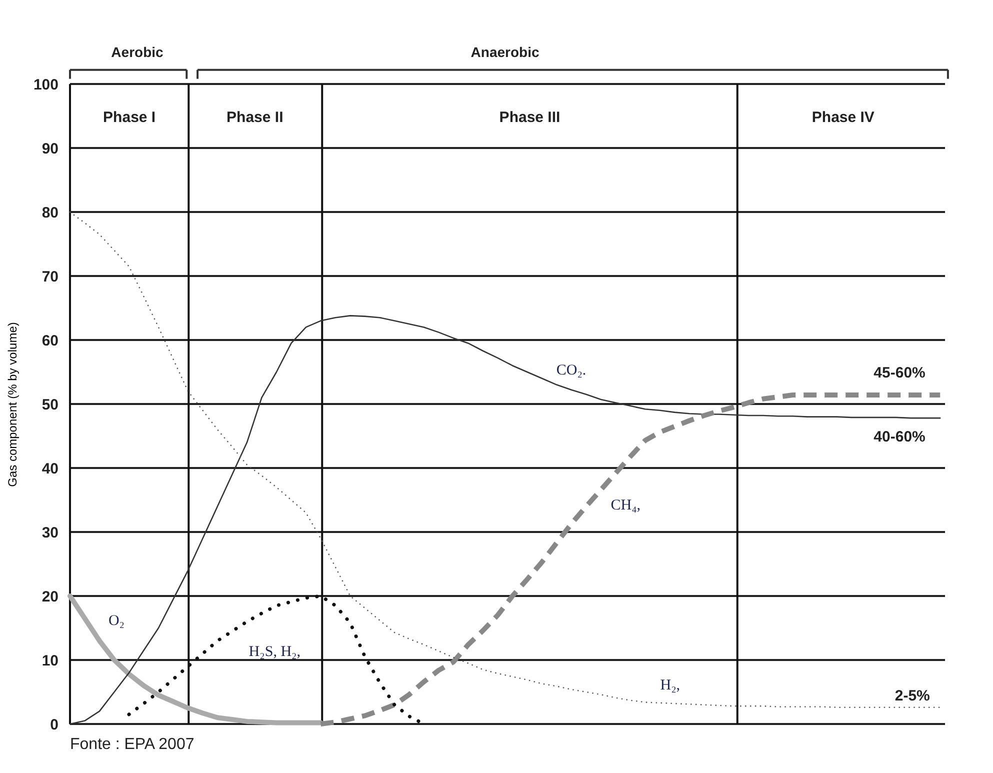 The width and height of the screenshot is (993, 773). What do you see at coordinates (625, 506) in the screenshot?
I see `series-label: CH₄,` at bounding box center [625, 506].